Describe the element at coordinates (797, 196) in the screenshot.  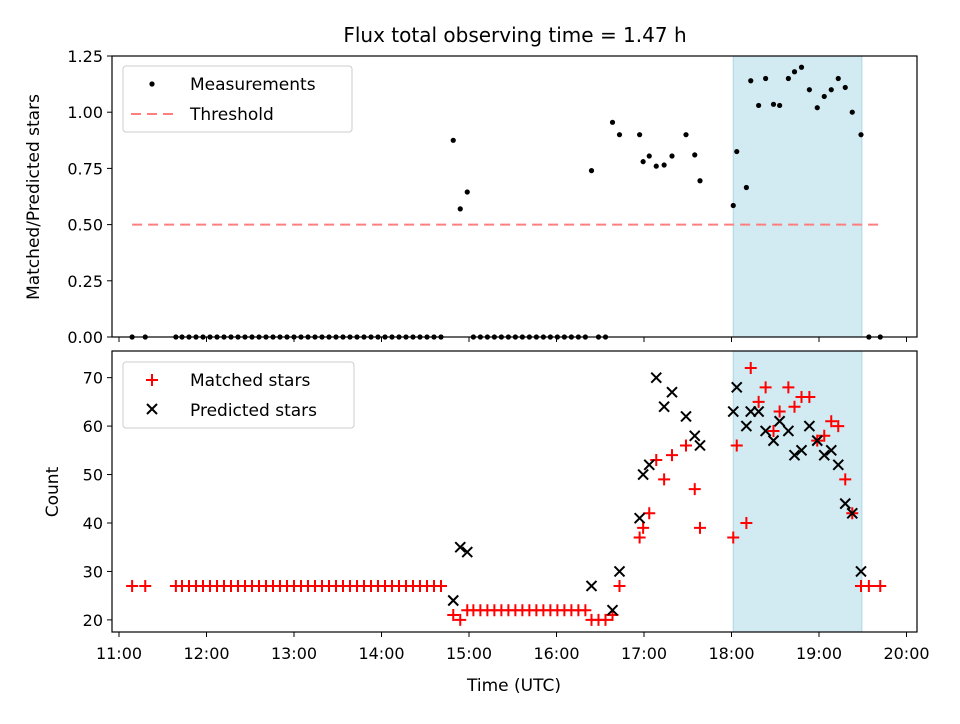
I see `top-shaded-interval` at that location.